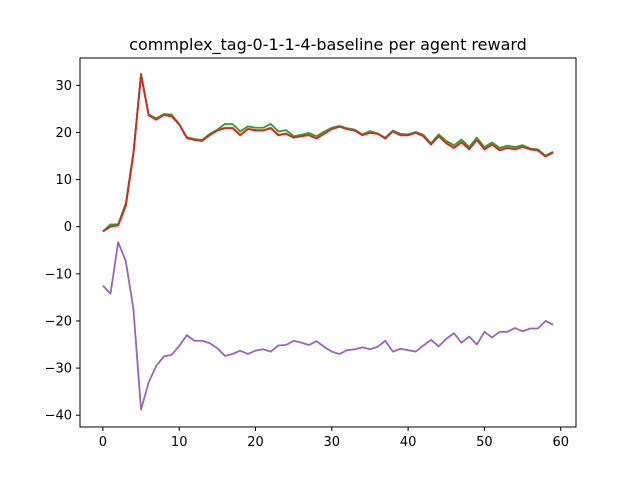  Describe the element at coordinates (63, 86) in the screenshot. I see `y-tick-label: 30` at that location.